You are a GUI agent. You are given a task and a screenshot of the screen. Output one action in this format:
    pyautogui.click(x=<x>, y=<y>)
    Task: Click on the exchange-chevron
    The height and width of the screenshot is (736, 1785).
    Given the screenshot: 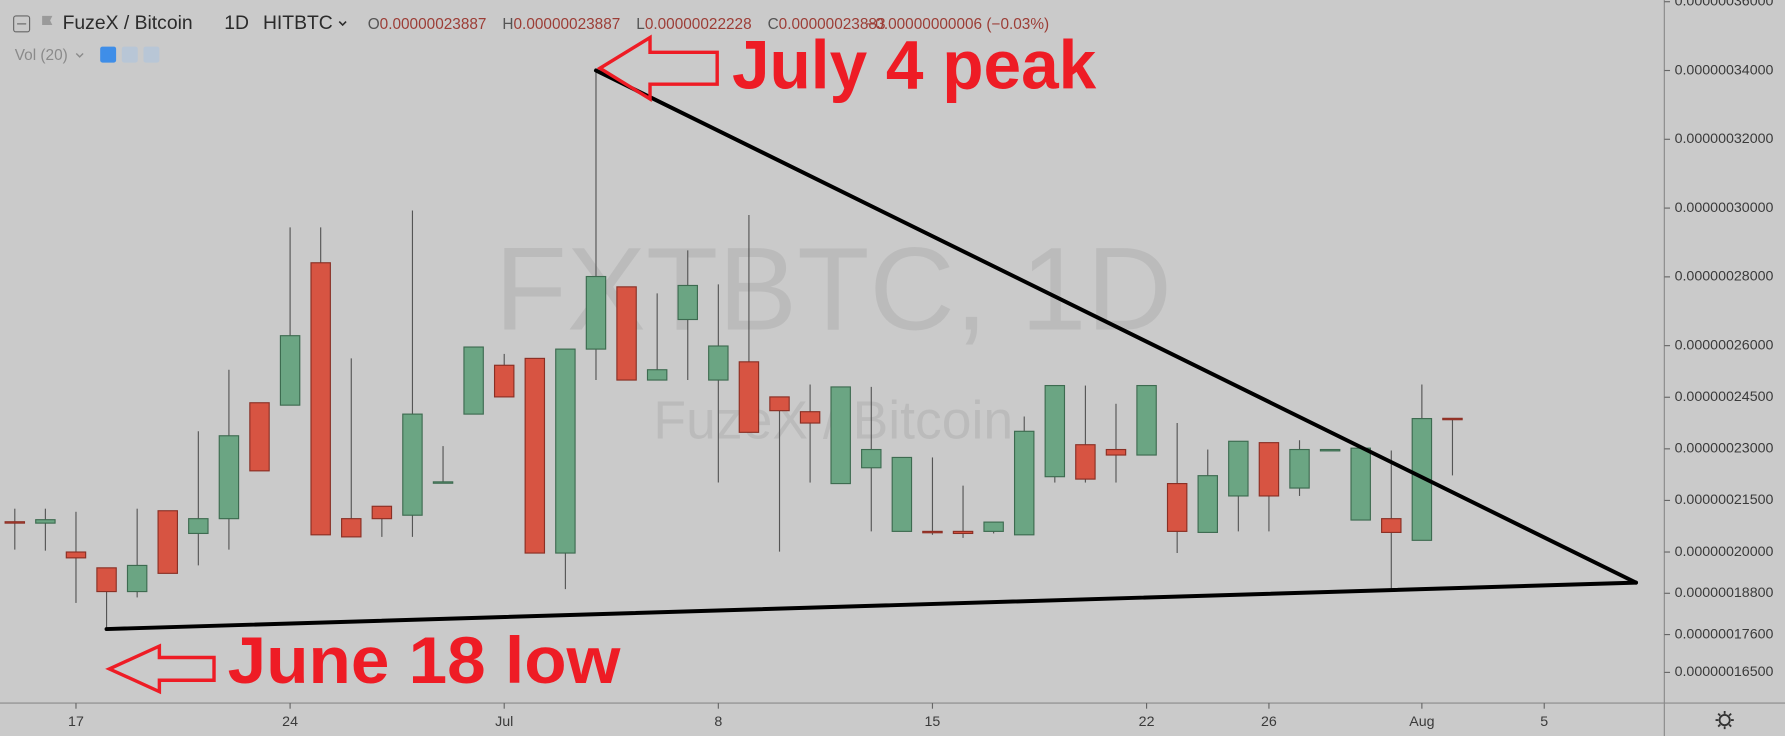 What is the action you would take?
    pyautogui.click(x=342, y=24)
    